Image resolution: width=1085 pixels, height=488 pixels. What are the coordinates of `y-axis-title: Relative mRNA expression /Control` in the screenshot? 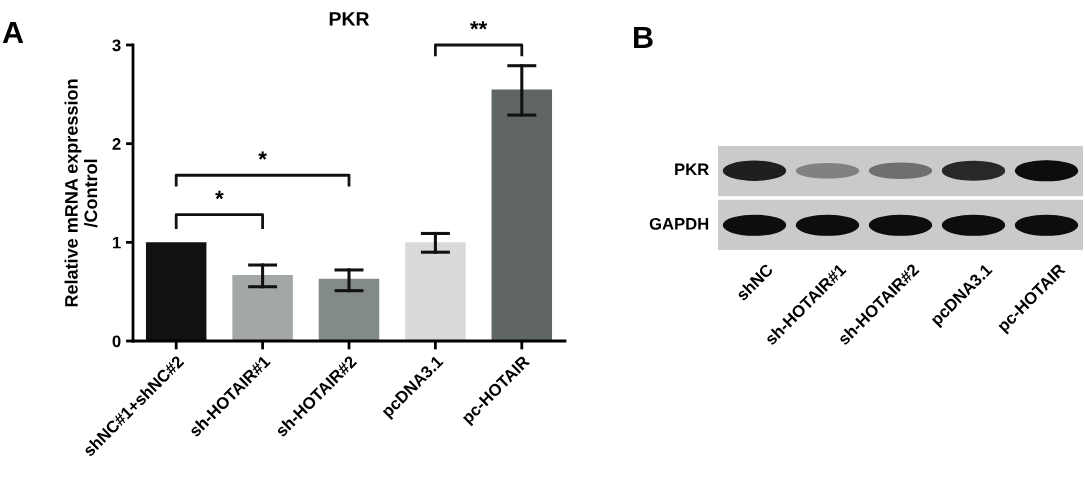 It's located at (81, 193).